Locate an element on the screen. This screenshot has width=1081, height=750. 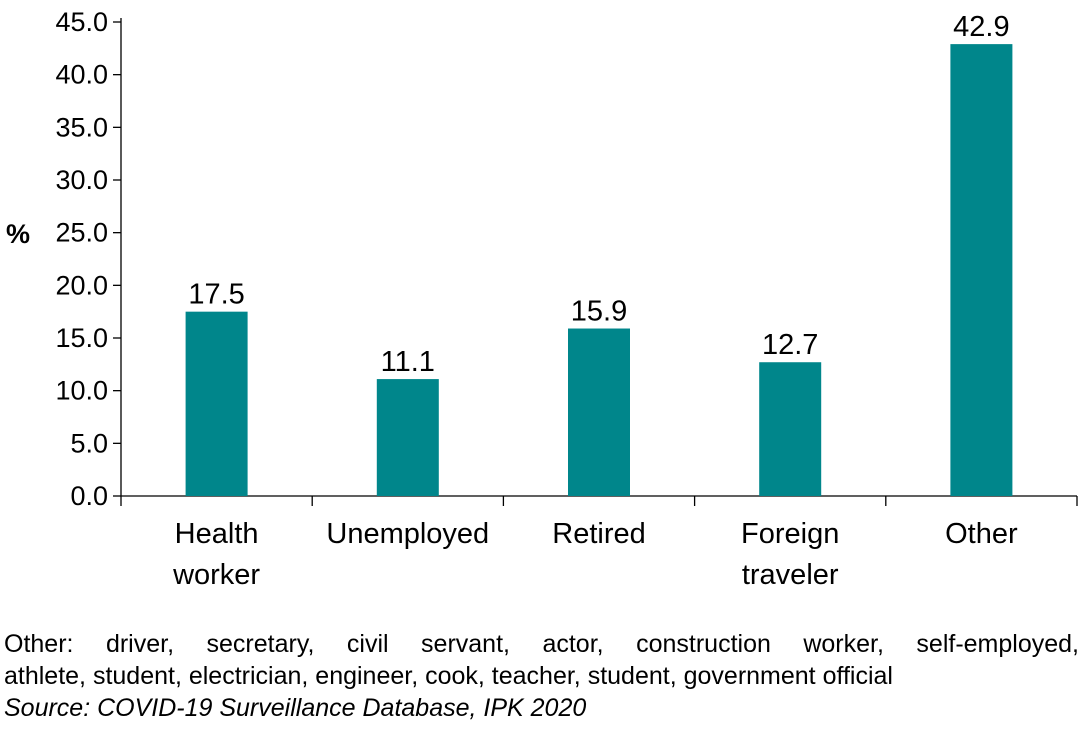
y-tick-label: 10.0 is located at coordinates (81, 391).